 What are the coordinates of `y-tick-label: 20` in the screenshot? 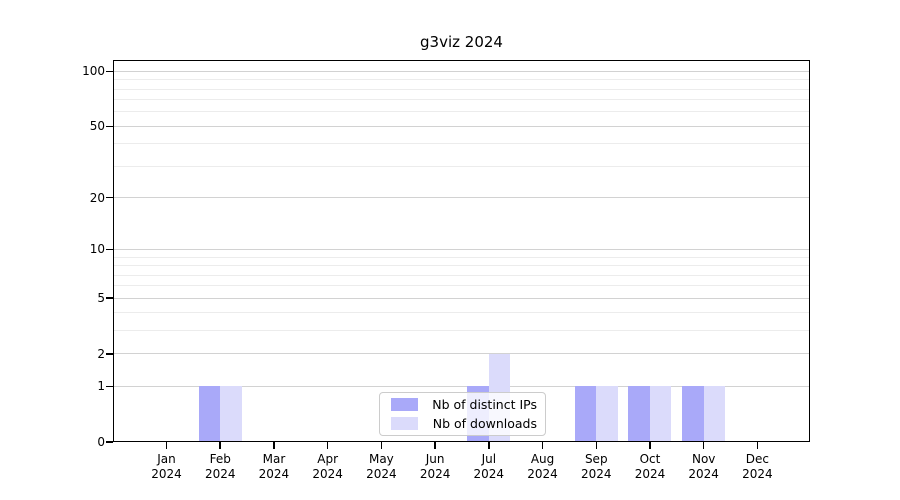 It's located at (97, 197).